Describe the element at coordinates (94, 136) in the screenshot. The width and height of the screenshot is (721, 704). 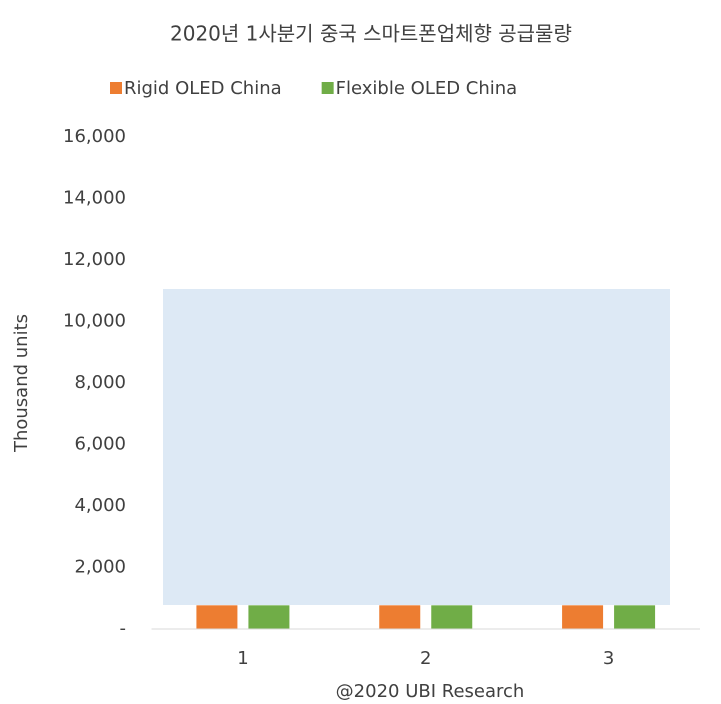
I see `y-tick-label: 16,000` at that location.